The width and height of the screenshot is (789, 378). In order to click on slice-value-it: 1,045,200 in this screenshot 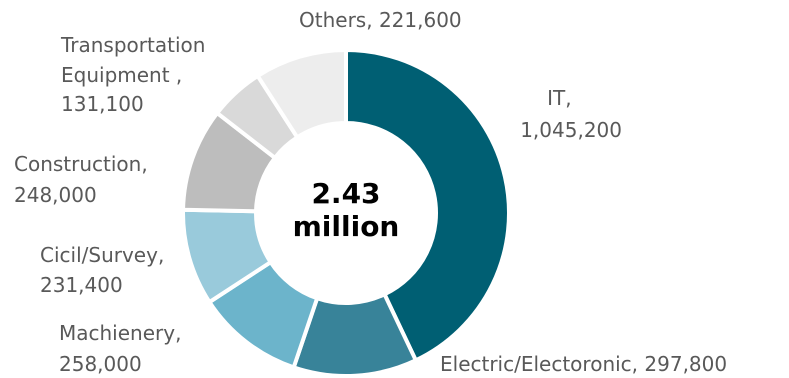, I will do `click(571, 130)`.